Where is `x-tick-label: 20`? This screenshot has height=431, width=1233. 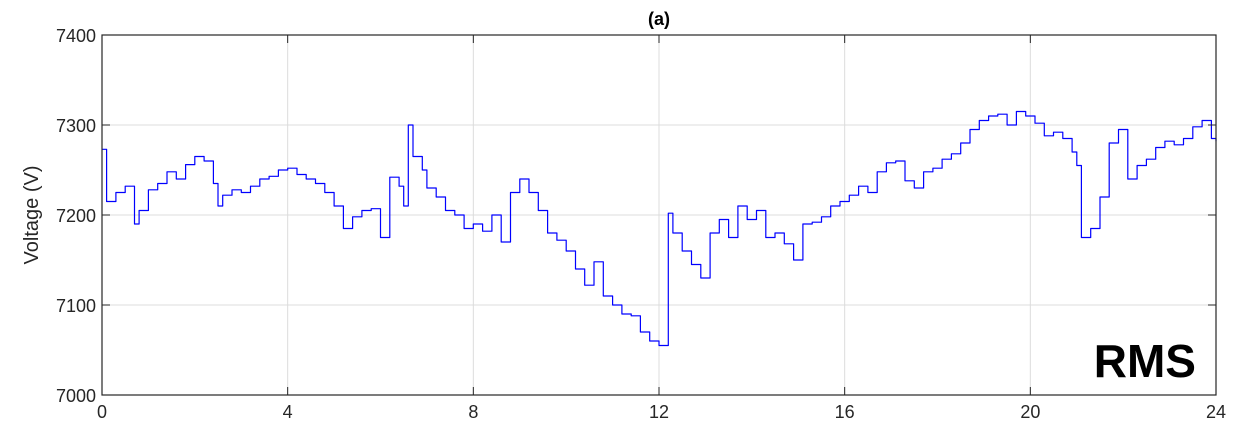 x-tick-label: 20 is located at coordinates (1030, 412).